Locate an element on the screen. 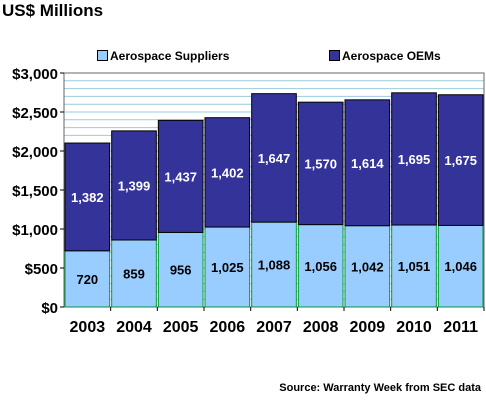  legend-label-oems: Aerospace OEMs is located at coordinates (391, 56).